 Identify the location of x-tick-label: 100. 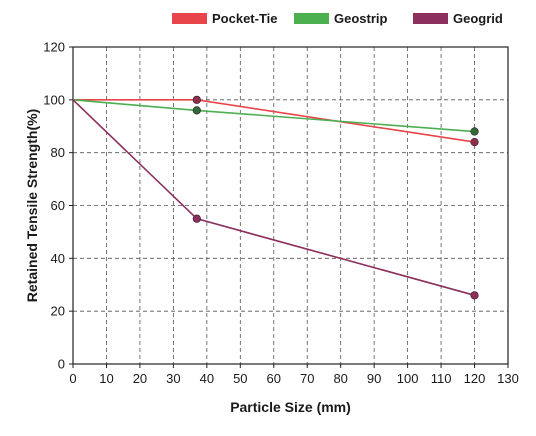
(408, 378).